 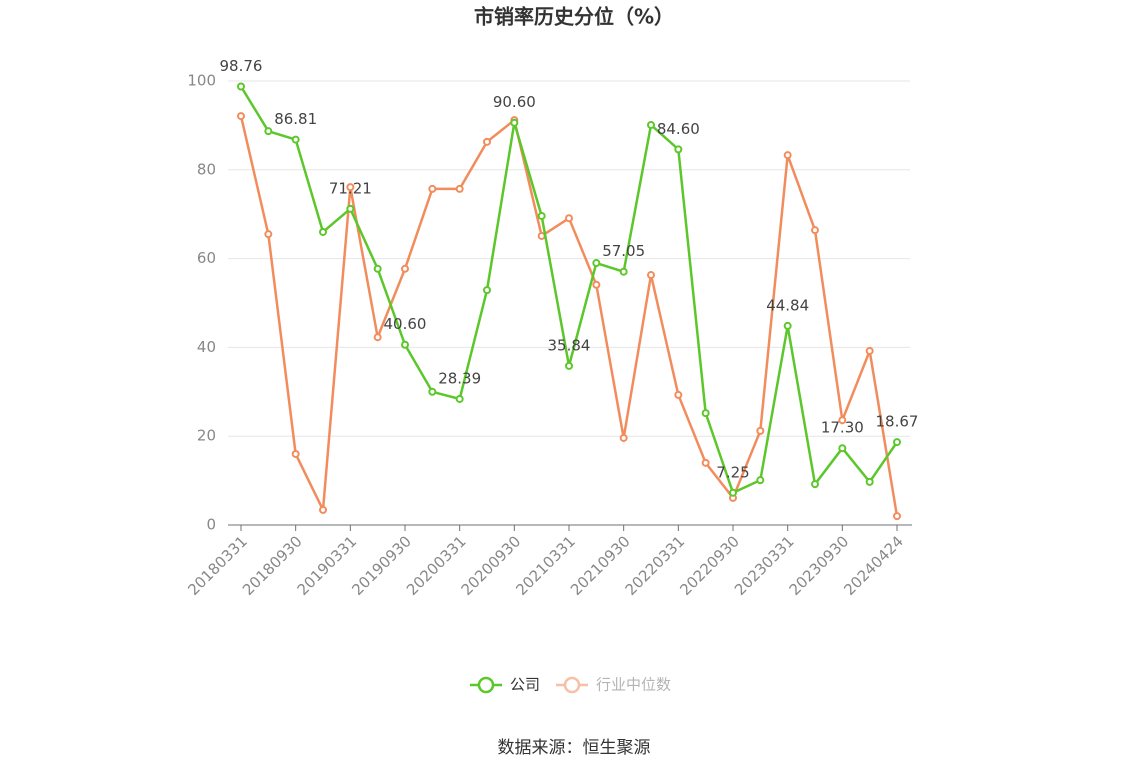 I want to click on data-label: 71.21, so click(x=350, y=188).